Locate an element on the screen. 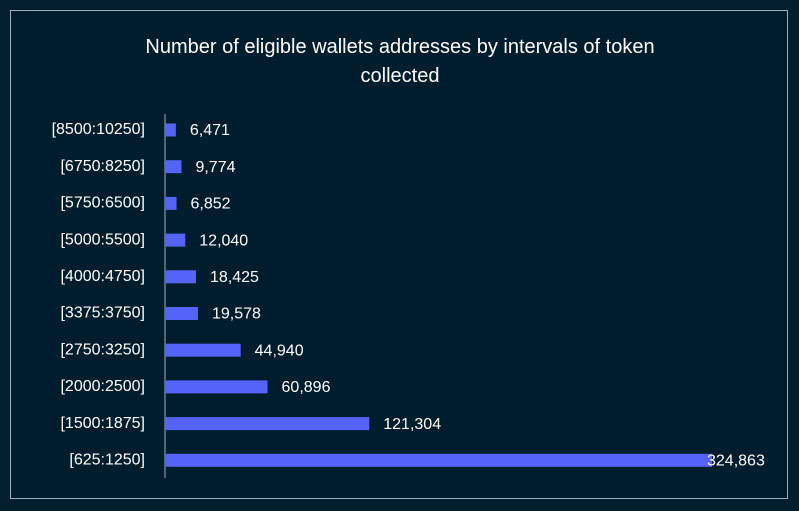 Image resolution: width=799 pixels, height=511 pixels. data-label: 6,852 is located at coordinates (211, 204).